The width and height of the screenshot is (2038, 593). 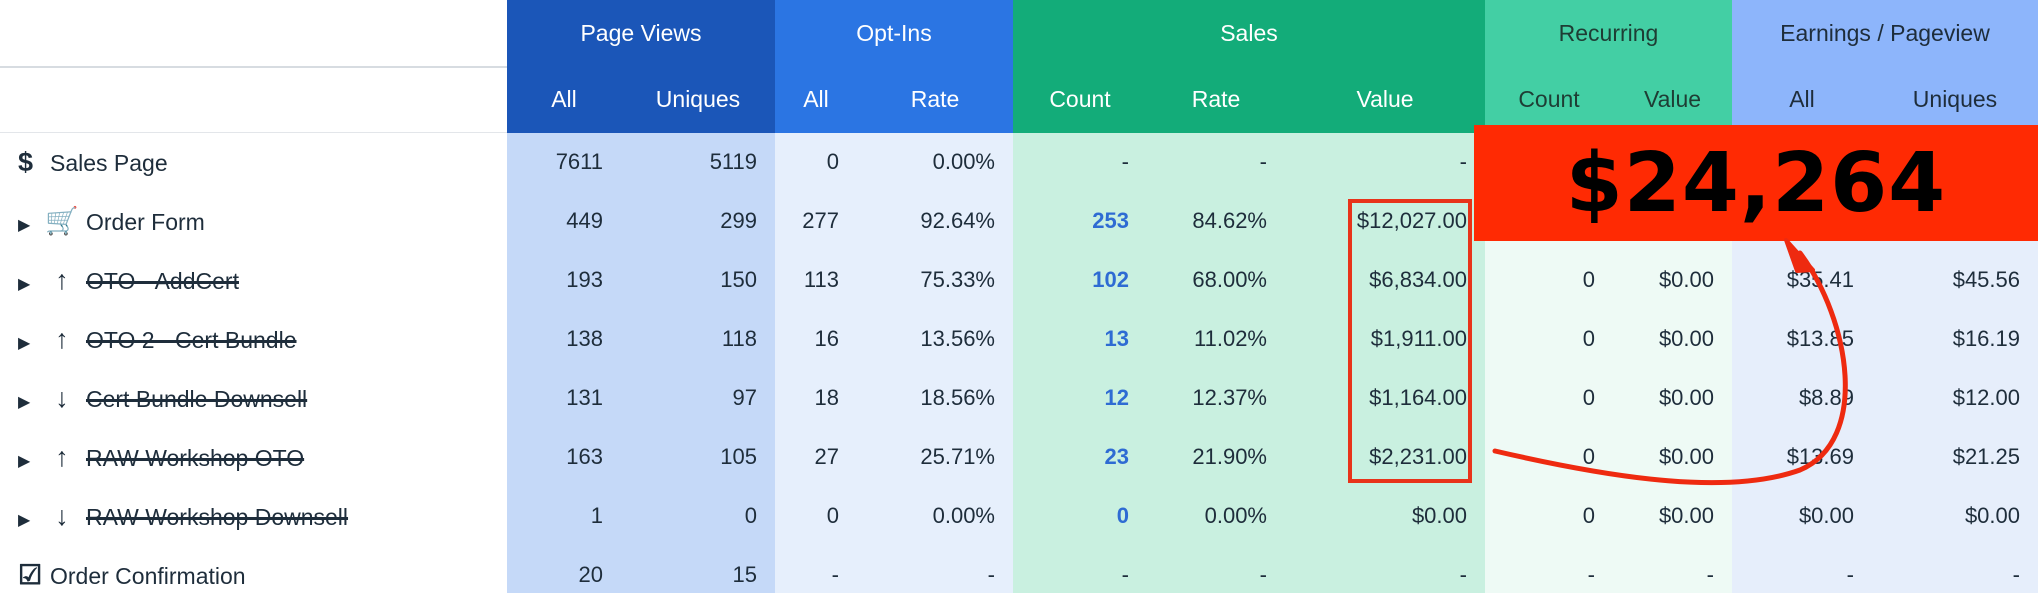 What do you see at coordinates (1216, 100) in the screenshot?
I see `col-header-sales-rate: Rate` at bounding box center [1216, 100].